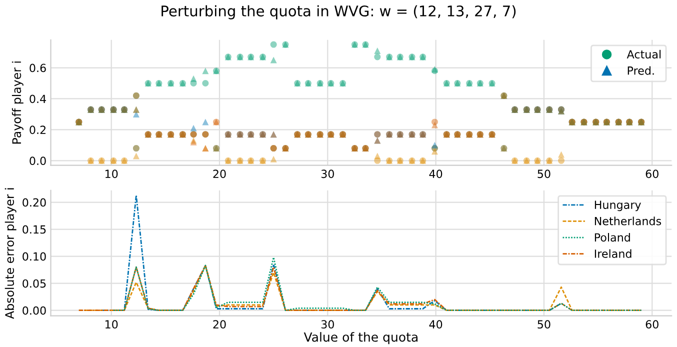 Image resolution: width=677 pixels, height=347 pixels. I want to click on y-tick-label: 0.4, so click(38, 99).